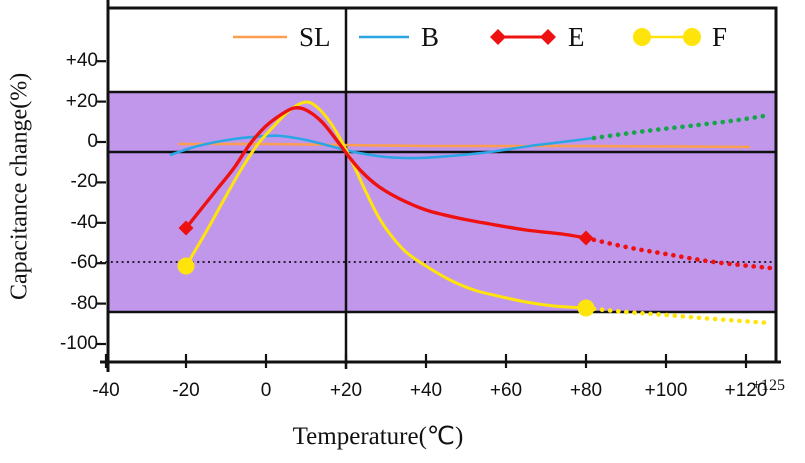 This screenshot has height=463, width=805. Describe the element at coordinates (266, 390) in the screenshot. I see `x-tick-label: 0` at that location.